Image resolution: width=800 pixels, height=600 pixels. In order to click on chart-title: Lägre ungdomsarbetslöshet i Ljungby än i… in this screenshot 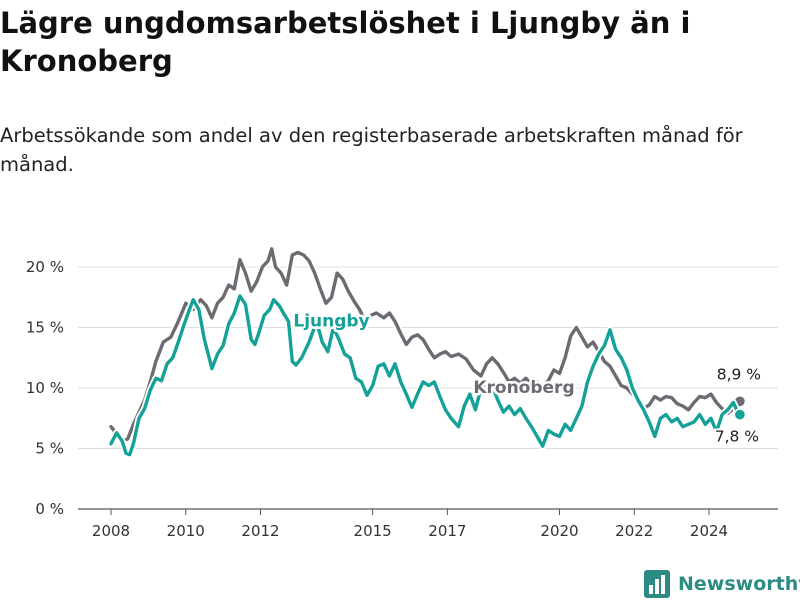, I will do `click(345, 42)`.